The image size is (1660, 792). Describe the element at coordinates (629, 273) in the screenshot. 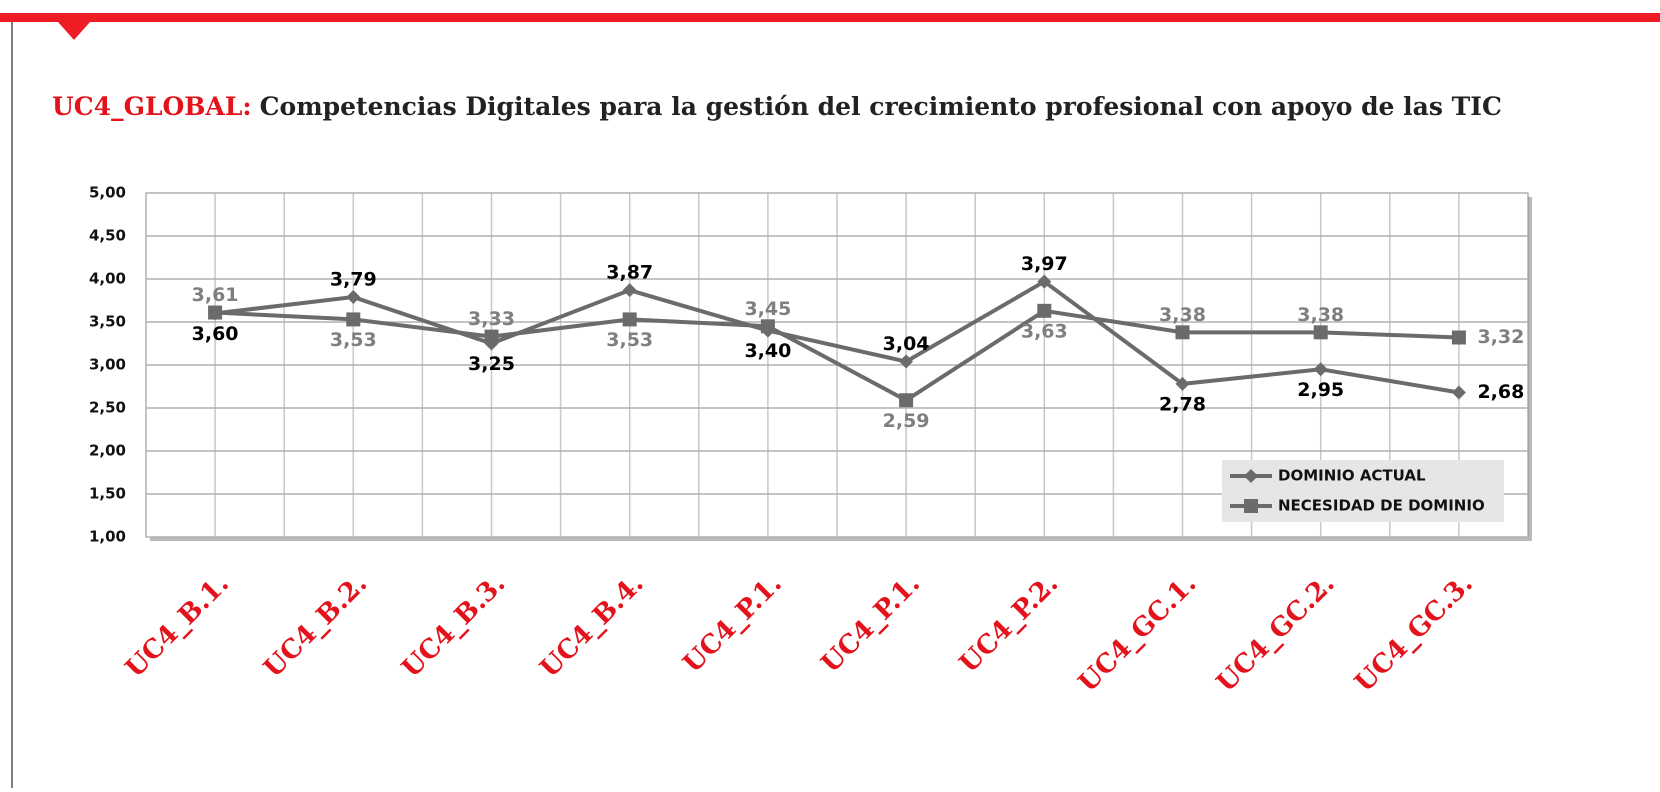

I see `data-label: 3,87` at that location.